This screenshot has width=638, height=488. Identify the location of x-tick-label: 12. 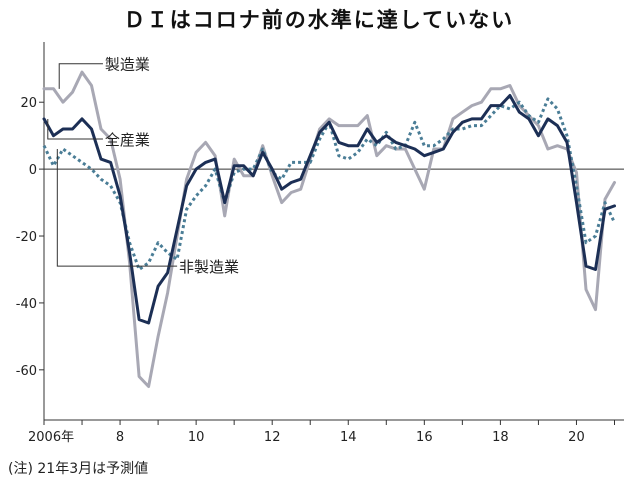
(272, 437).